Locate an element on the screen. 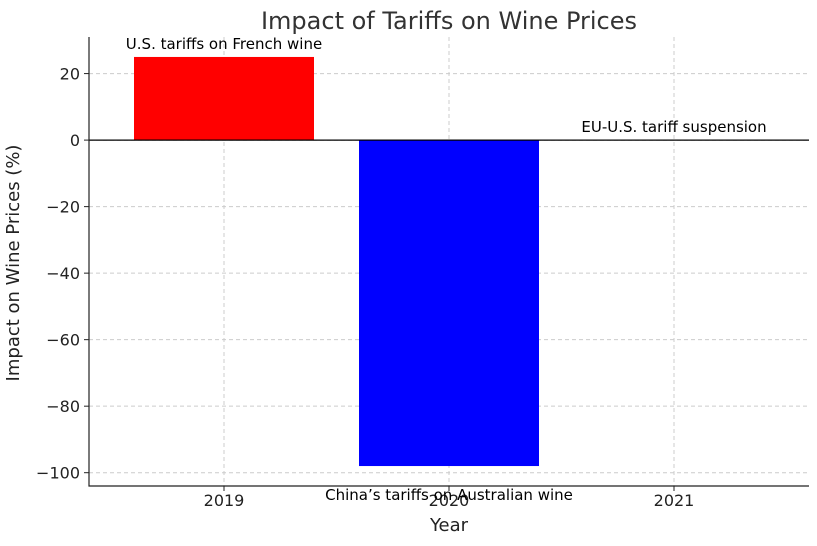 This screenshot has height=546, width=817. annotation-2021: EU-U.S. tariff suspension is located at coordinates (673, 127).